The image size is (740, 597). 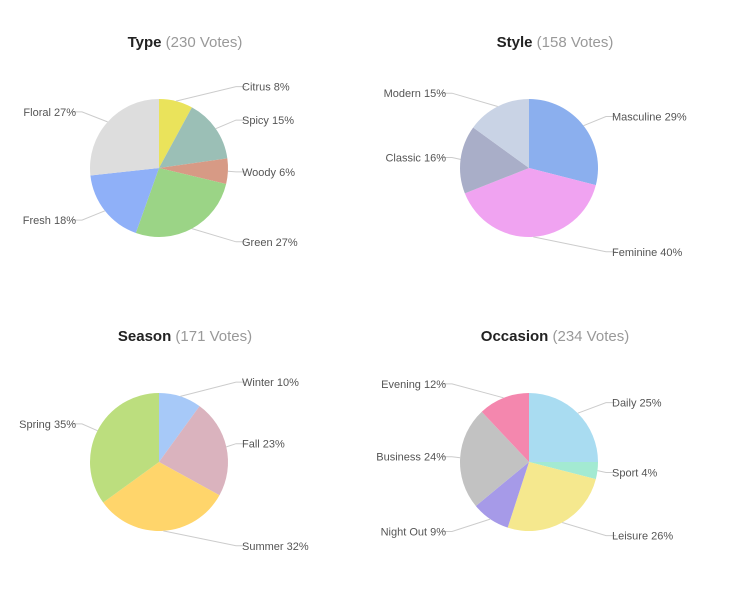 I want to click on chart-title: Occasion (234 Votes), so click(x=555, y=337).